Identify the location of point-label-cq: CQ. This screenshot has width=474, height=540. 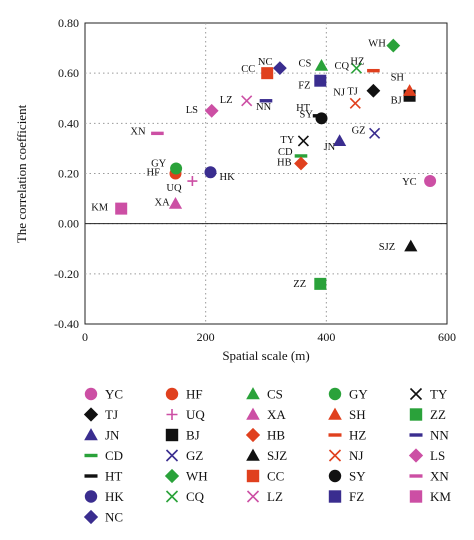
(342, 66).